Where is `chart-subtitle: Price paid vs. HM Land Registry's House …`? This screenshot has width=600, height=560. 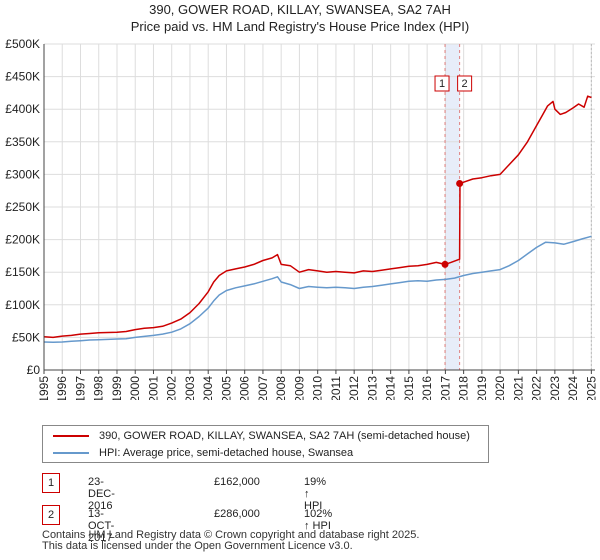 chart-subtitle: Price paid vs. HM Land Registry's House … is located at coordinates (300, 26).